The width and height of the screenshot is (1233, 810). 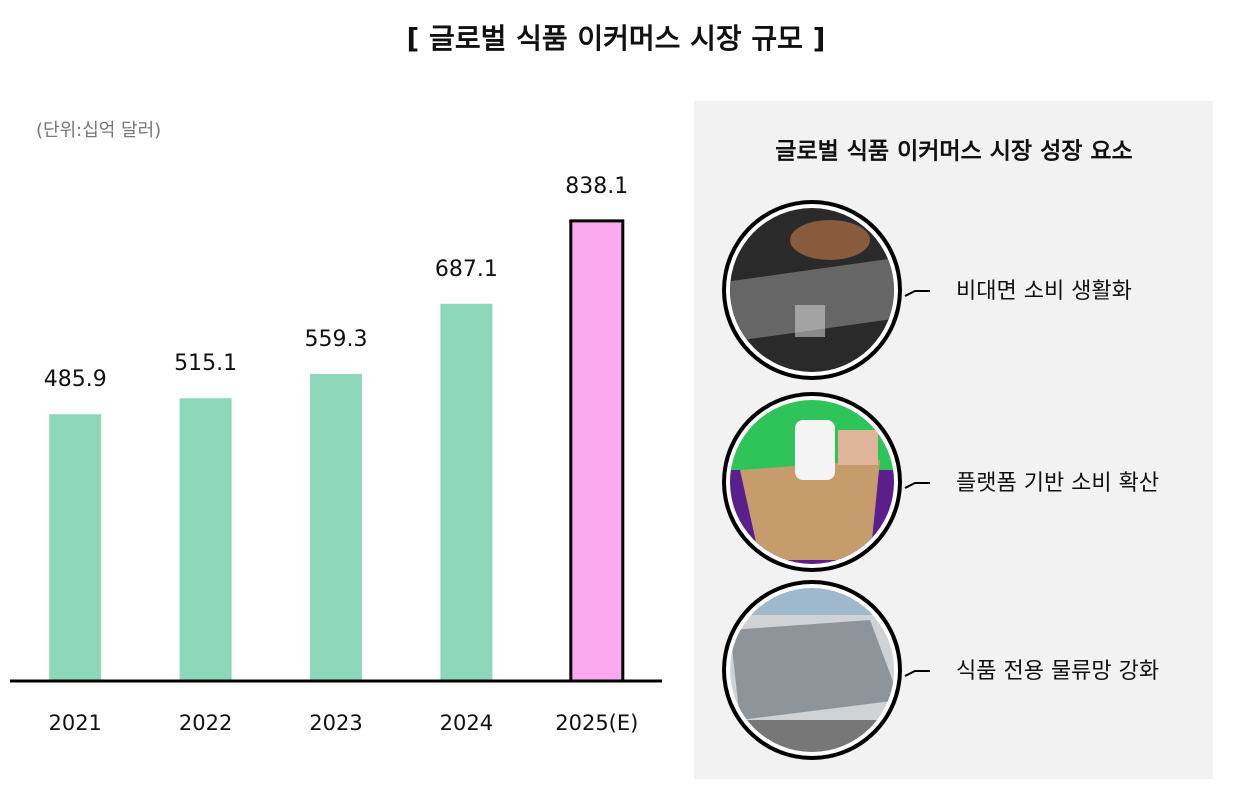 What do you see at coordinates (98, 130) in the screenshot?
I see `unit-label: (단위:십억 달러)` at bounding box center [98, 130].